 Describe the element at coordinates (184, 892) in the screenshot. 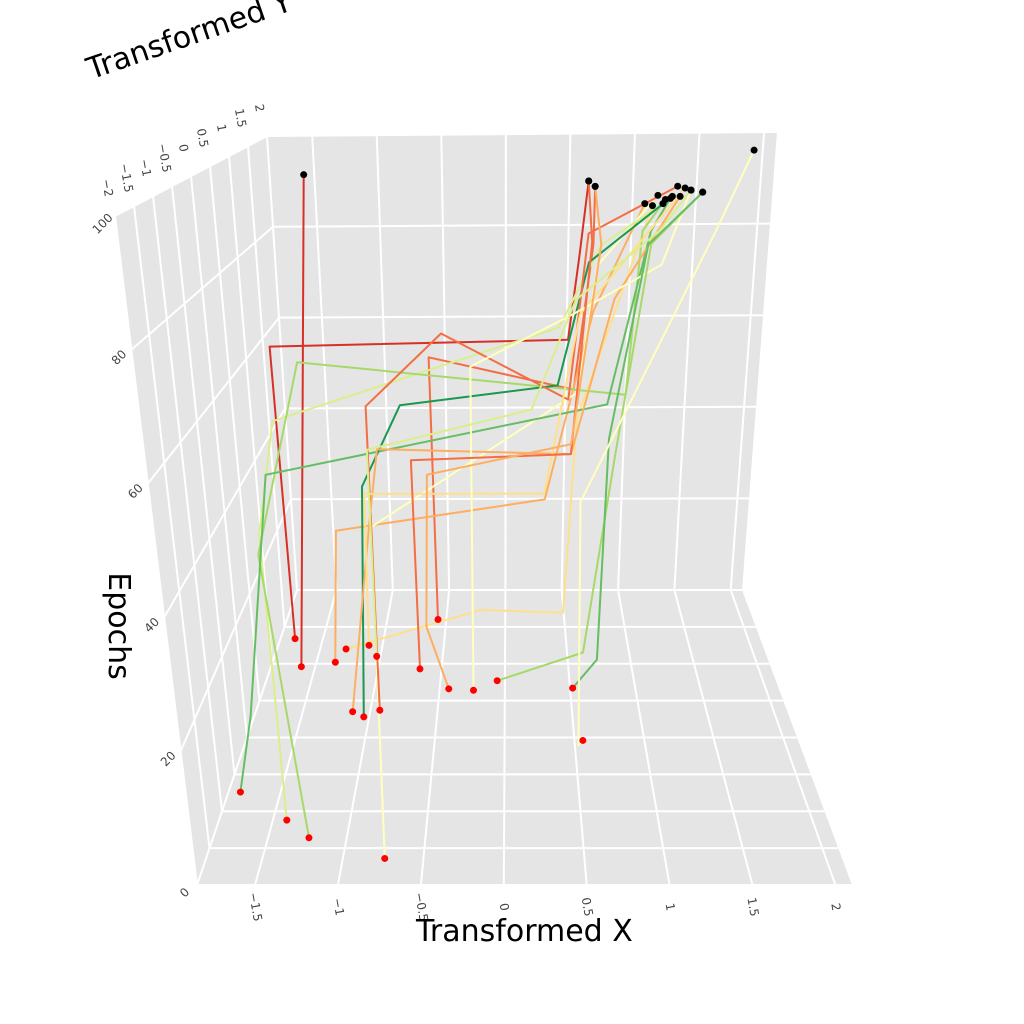

I see `z-tick-label: 0` at that location.